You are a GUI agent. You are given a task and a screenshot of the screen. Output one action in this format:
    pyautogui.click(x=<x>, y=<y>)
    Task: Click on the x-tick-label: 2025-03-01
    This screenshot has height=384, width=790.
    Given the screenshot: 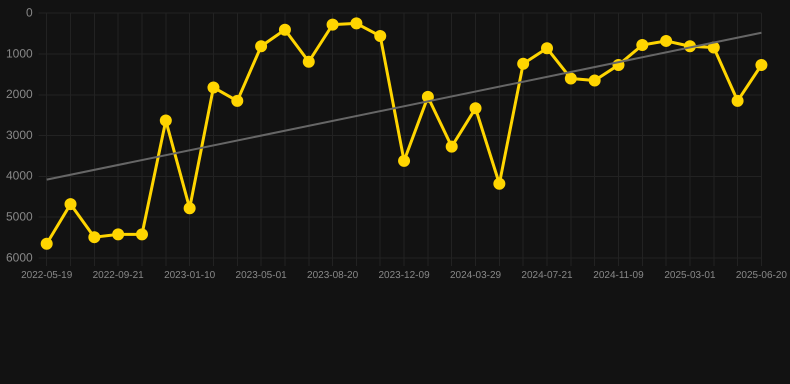 What is the action you would take?
    pyautogui.click(x=690, y=275)
    